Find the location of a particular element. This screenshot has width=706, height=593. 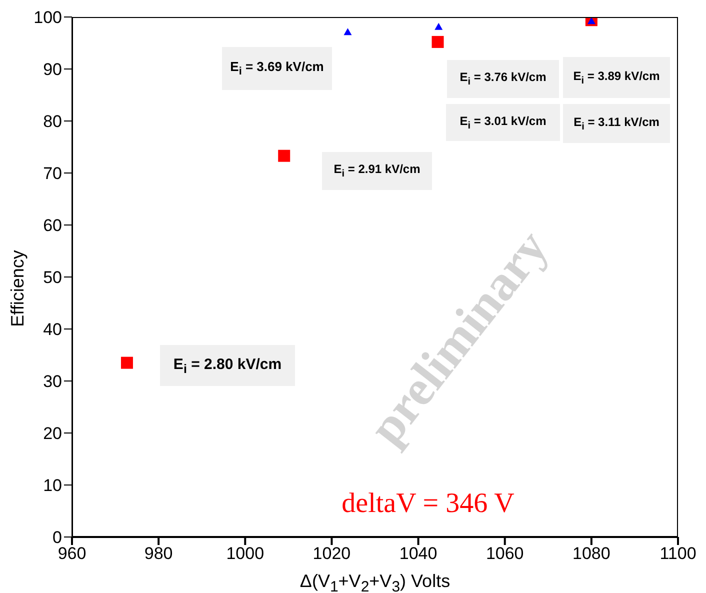

x-tick-label: 1020 is located at coordinates (331, 554).